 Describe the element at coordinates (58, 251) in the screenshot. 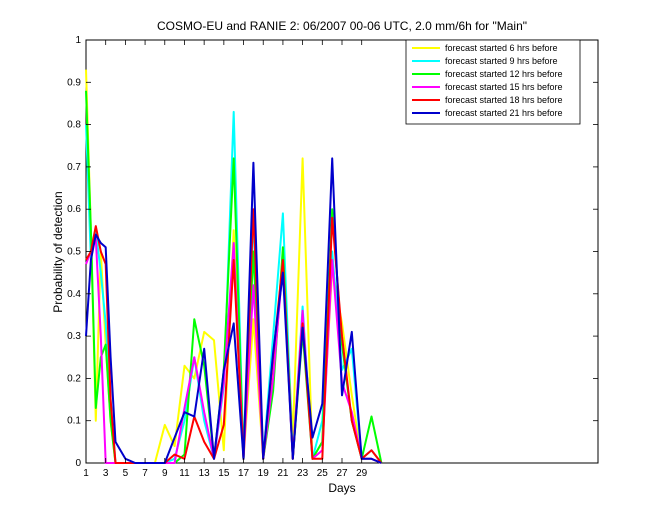

I see `y-axis-label: Probability of detection` at that location.